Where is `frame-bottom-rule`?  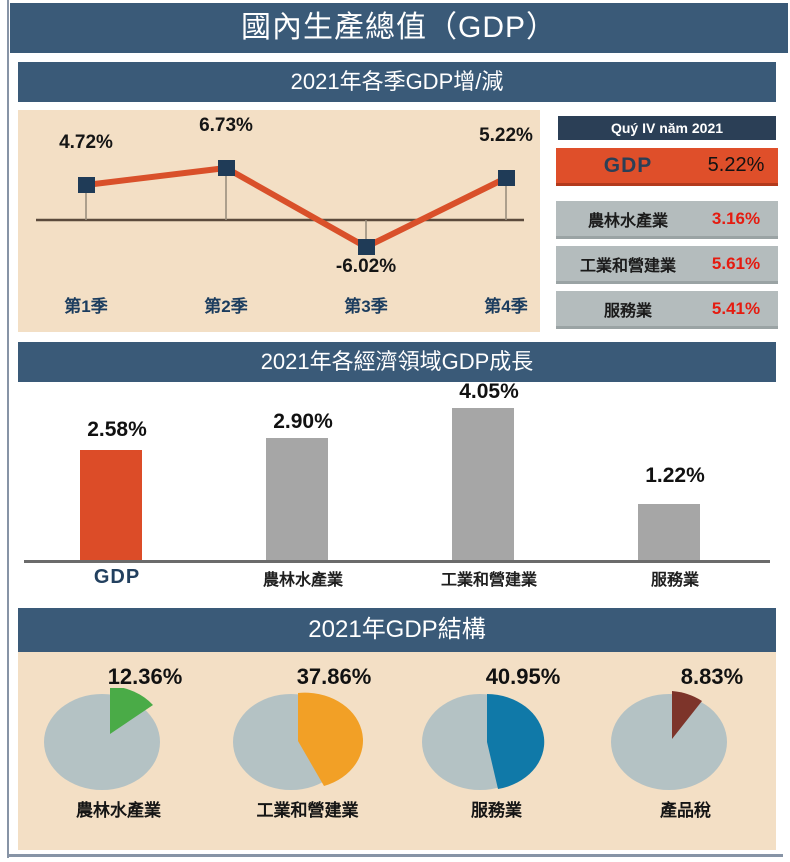
frame-bottom-rule is located at coordinates (395, 855).